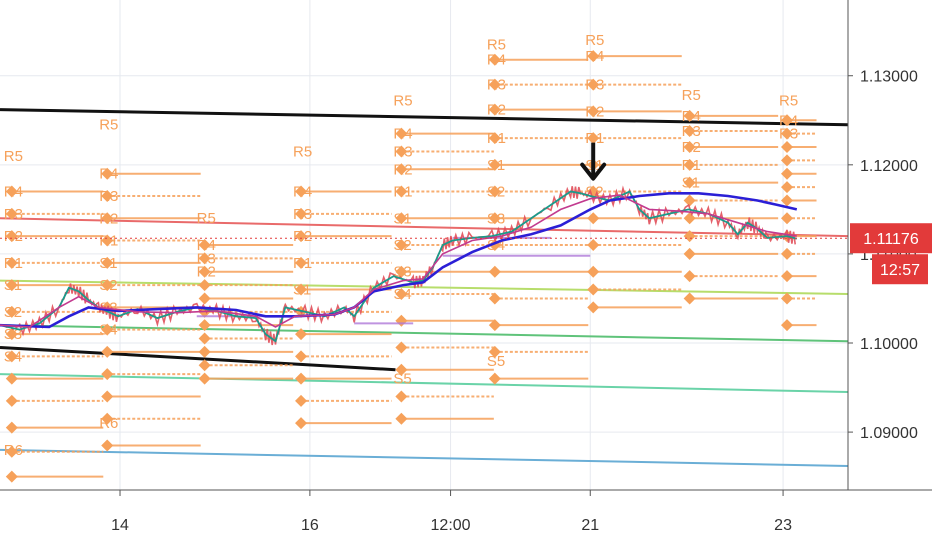  What do you see at coordinates (402, 272) in the screenshot?
I see `pivot-label: S3` at bounding box center [402, 272].